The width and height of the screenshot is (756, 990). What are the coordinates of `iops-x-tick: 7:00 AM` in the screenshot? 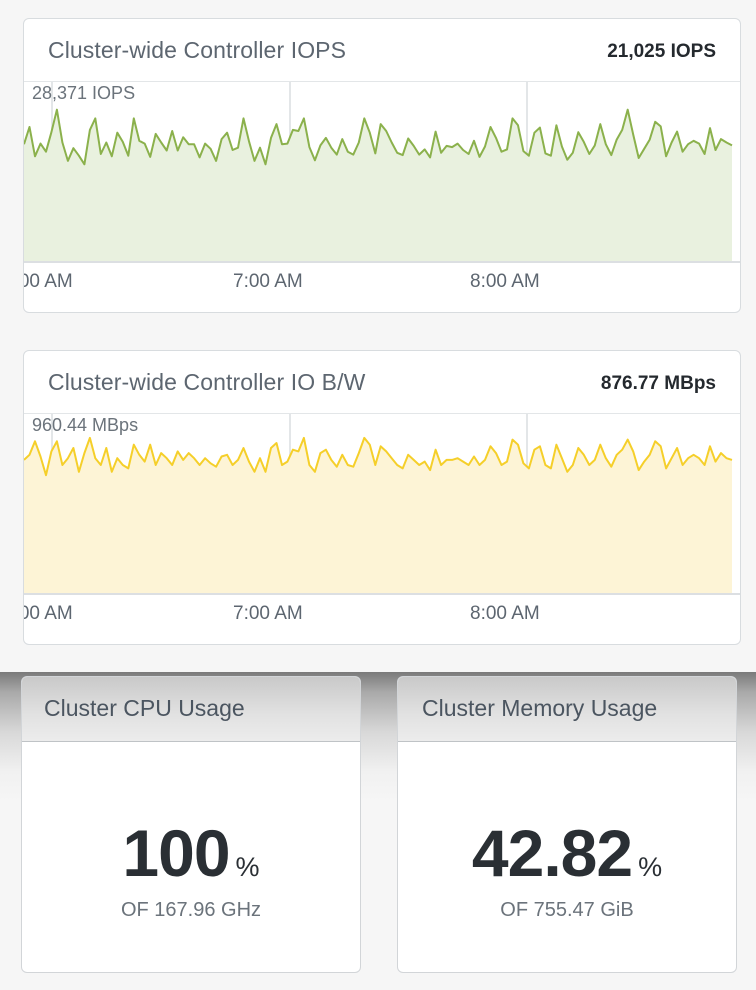 It's located at (268, 281).